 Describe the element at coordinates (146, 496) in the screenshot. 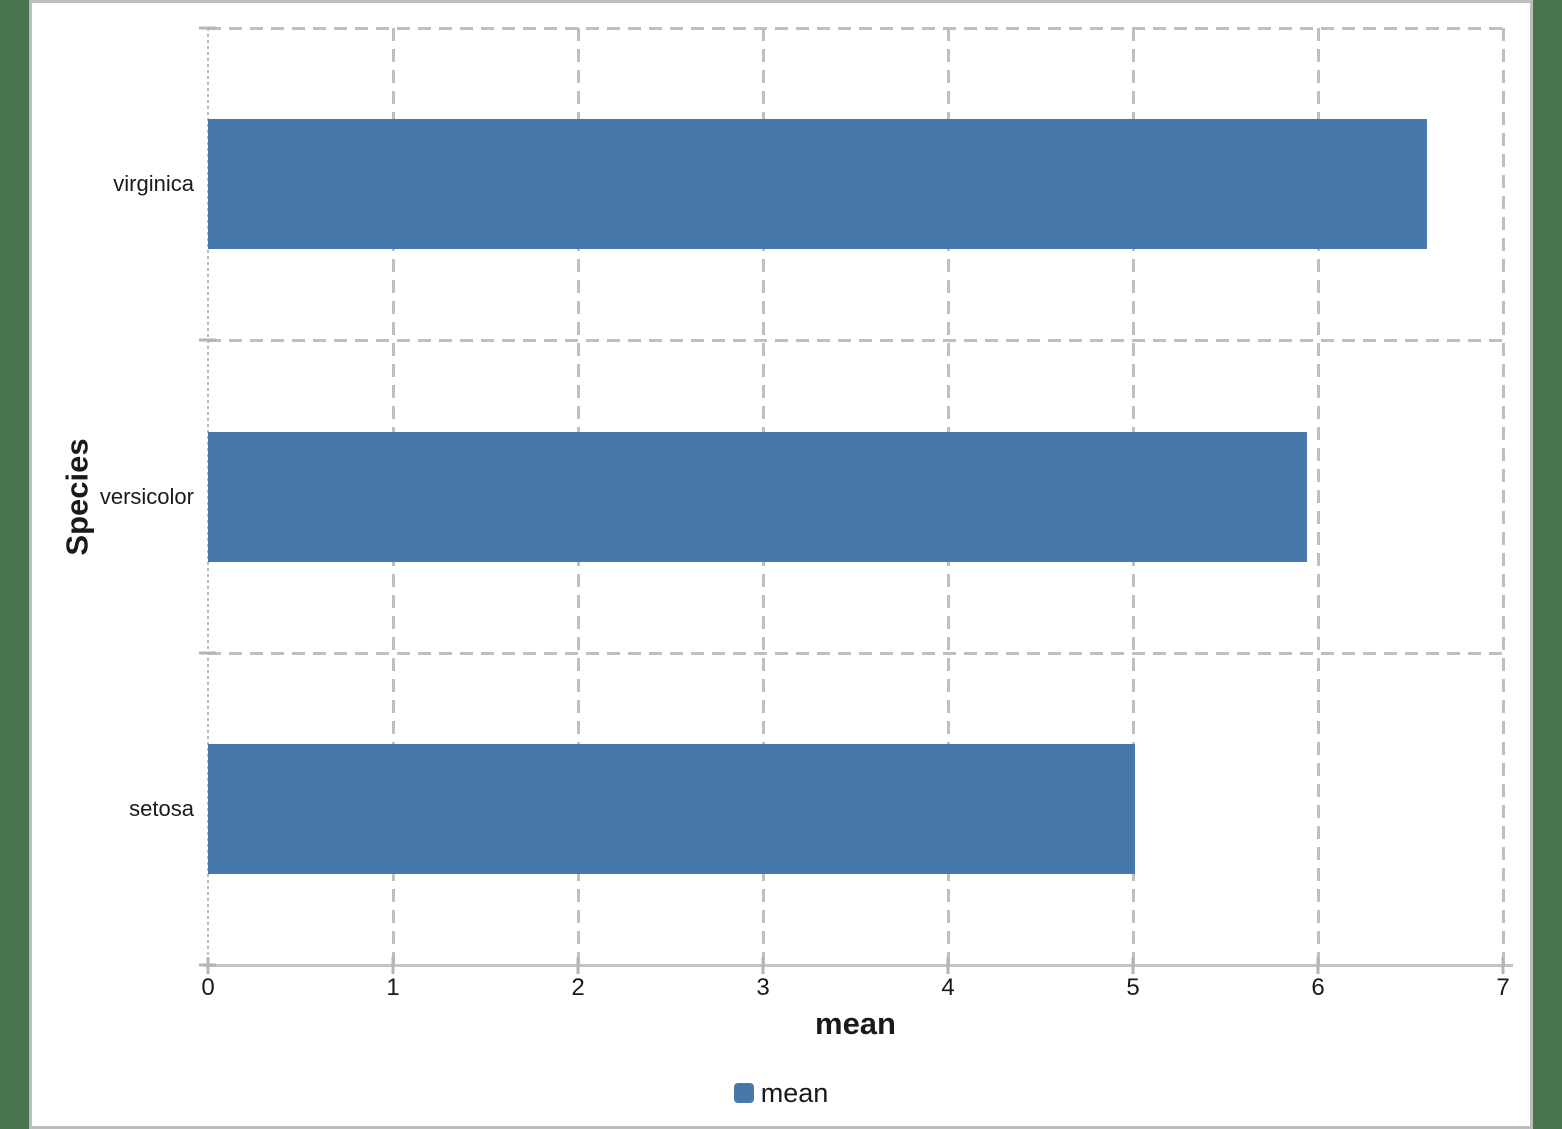

I see `category-label-versicolor: versicolor` at that location.